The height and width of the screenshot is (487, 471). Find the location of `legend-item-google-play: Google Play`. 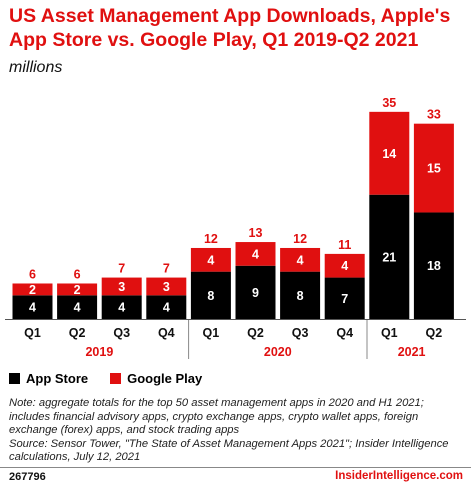

legend-item-google-play: Google Play is located at coordinates (156, 378).